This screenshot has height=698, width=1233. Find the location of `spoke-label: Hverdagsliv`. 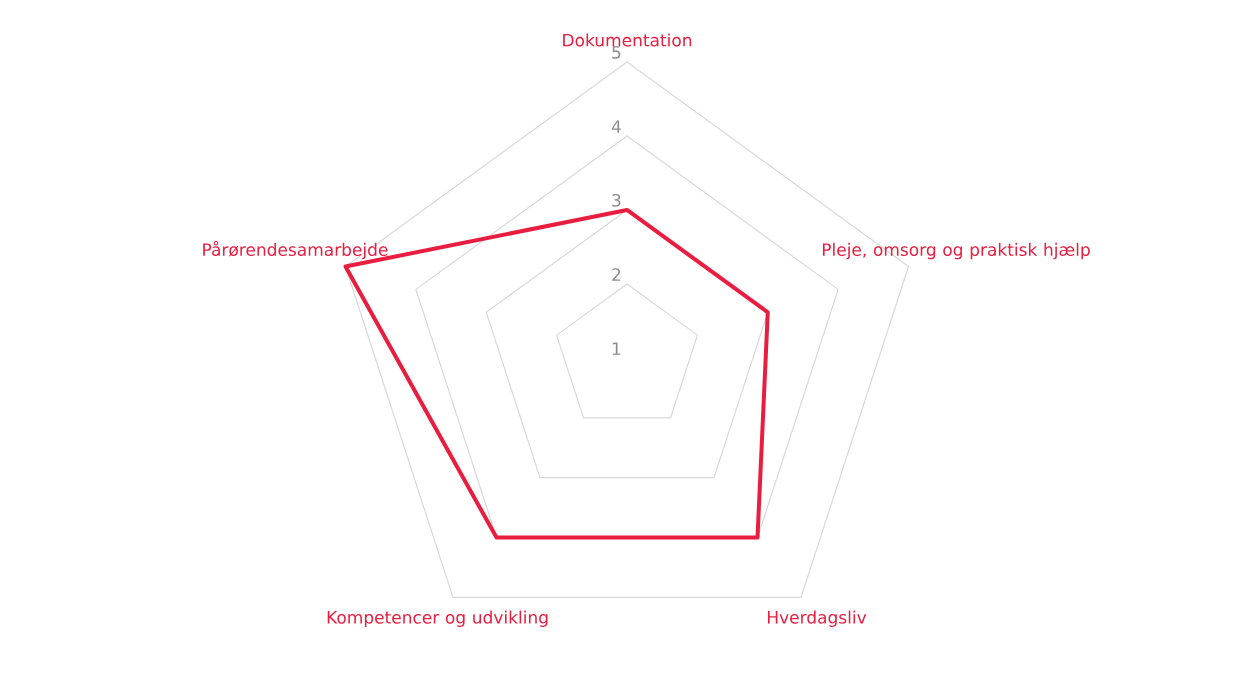

spoke-label: Hverdagsliv is located at coordinates (817, 619).